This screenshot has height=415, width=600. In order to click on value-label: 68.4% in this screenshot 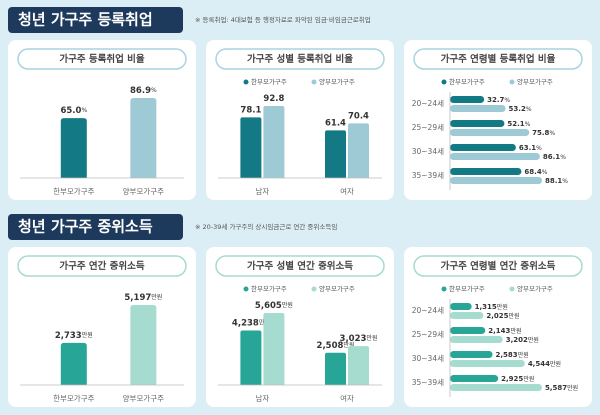, I will do `click(535, 172)`.